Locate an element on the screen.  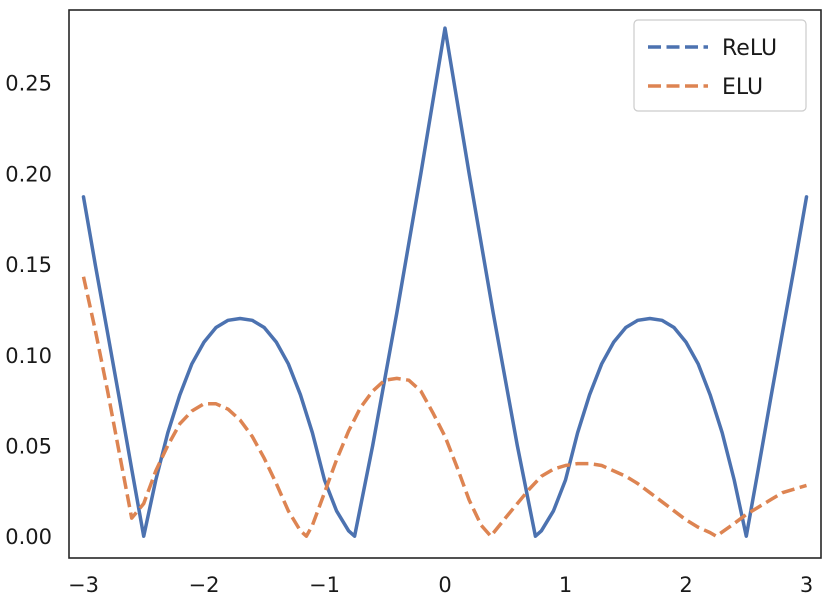
legend-box is located at coordinates (720, 65).